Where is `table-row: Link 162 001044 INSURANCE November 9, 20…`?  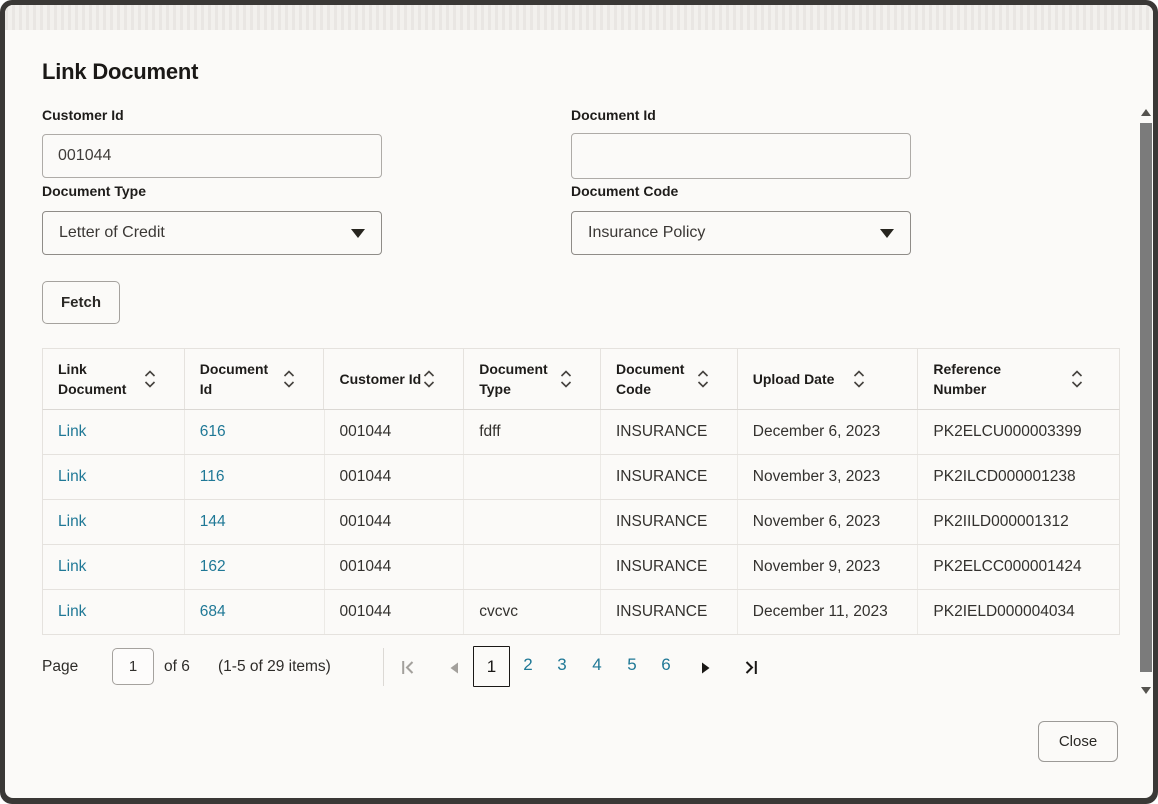
table-row: Link 162 001044 INSURANCE November 9, 20… is located at coordinates (581, 567).